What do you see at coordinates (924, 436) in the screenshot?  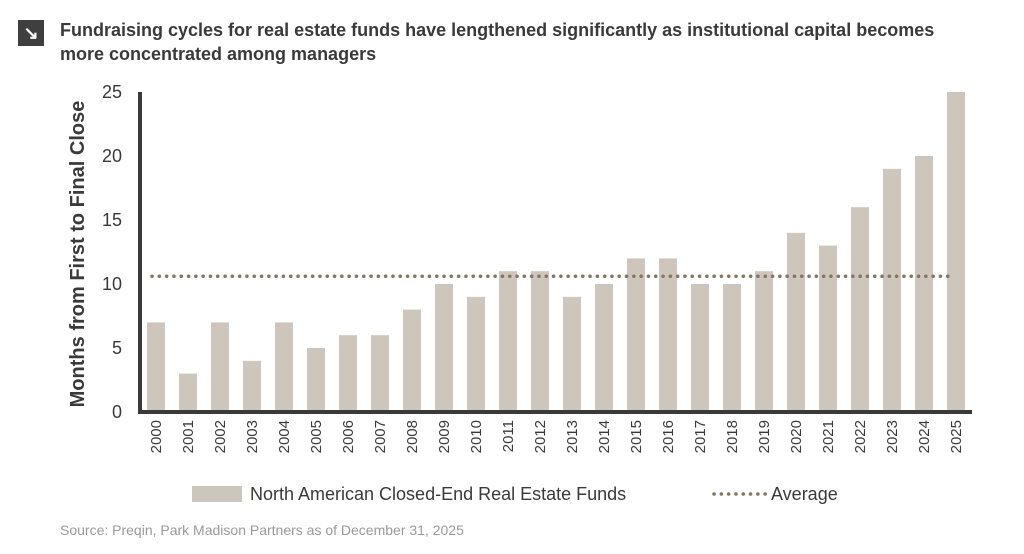 I see `x-tick-label: 2024` at bounding box center [924, 436].